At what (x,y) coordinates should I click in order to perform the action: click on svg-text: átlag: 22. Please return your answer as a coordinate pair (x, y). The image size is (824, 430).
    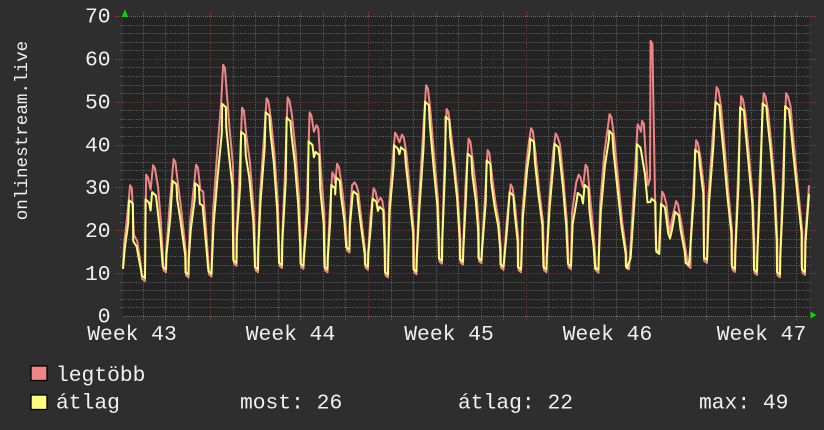
    Looking at the image, I should click on (515, 404).